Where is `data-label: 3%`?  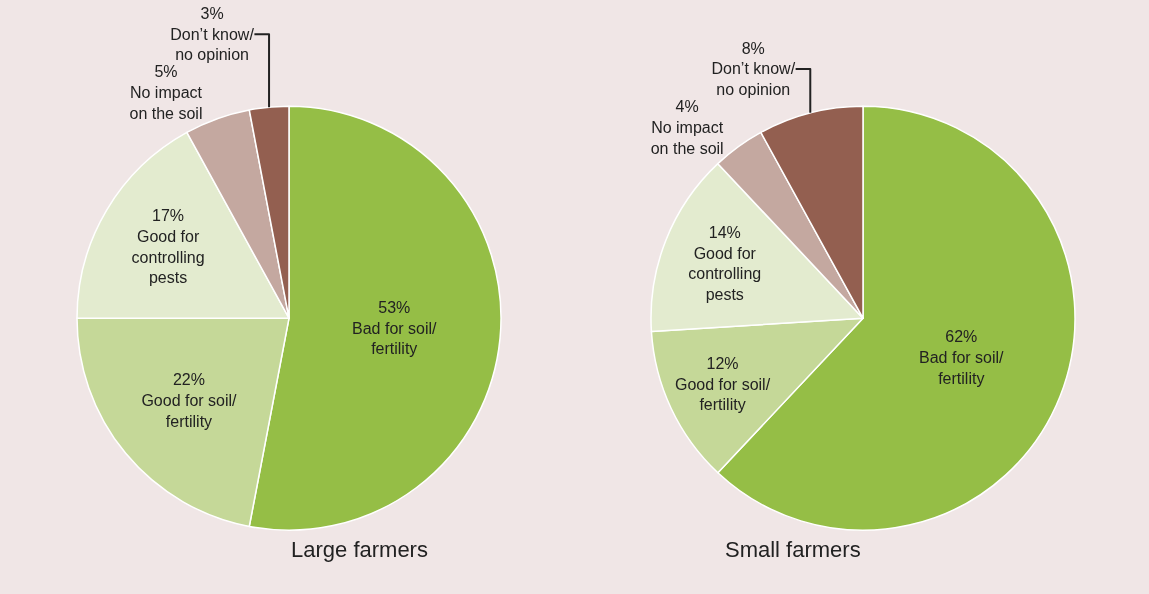
data-label: 3% is located at coordinates (212, 13).